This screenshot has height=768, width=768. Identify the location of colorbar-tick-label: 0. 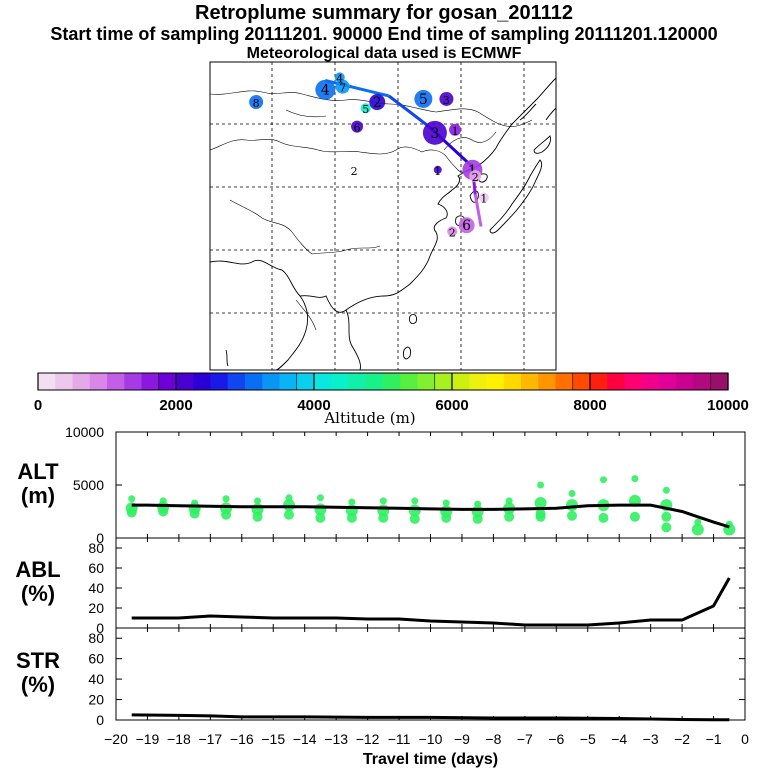
(38, 405).